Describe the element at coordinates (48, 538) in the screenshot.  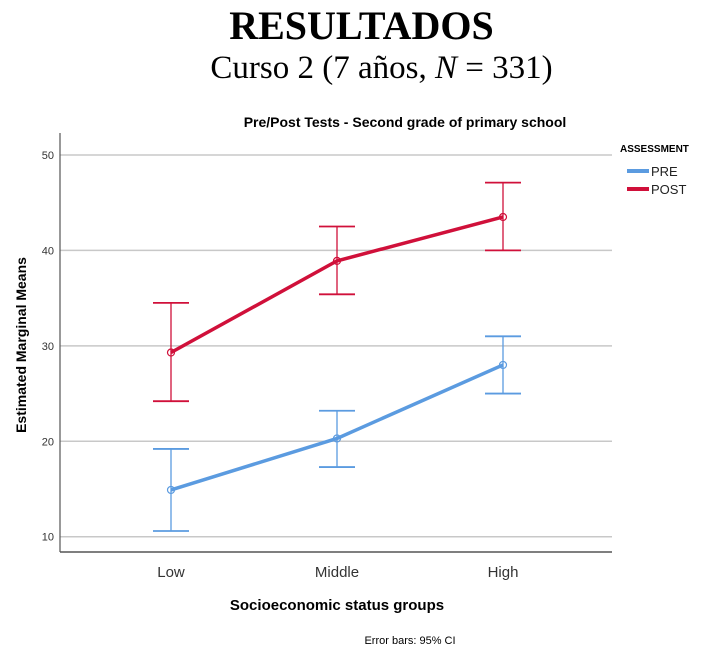
I see `y-tick-label: 10` at that location.